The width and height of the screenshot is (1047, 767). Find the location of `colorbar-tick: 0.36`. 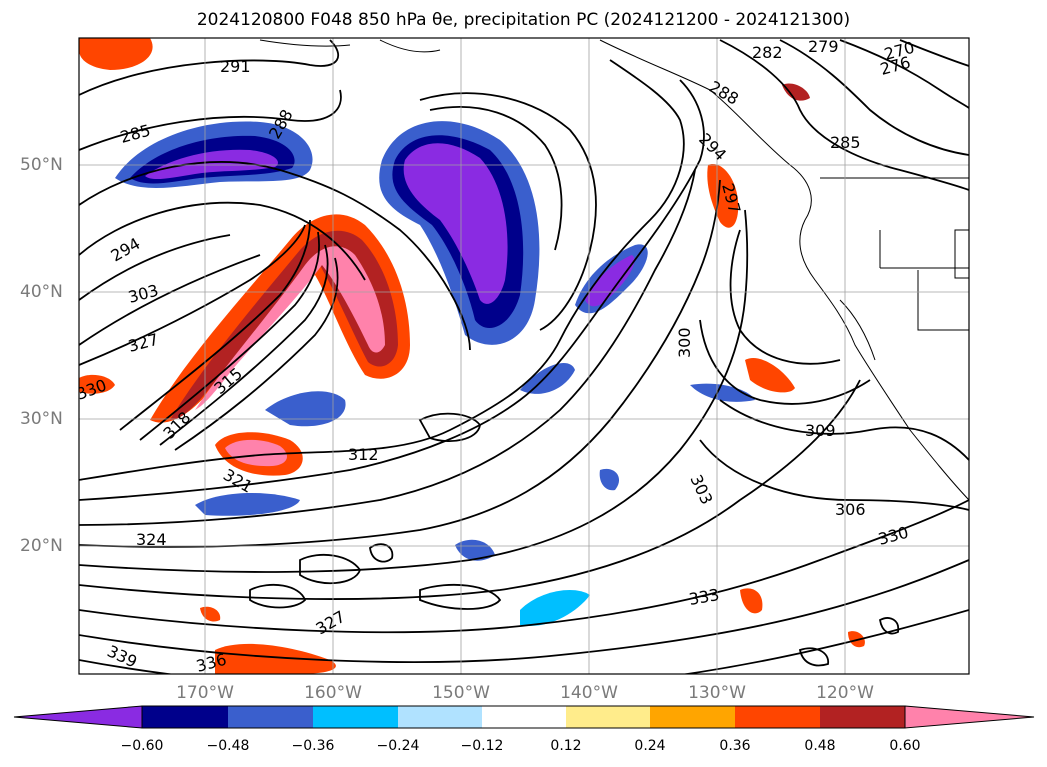

colorbar-tick: 0.36 is located at coordinates (735, 746).